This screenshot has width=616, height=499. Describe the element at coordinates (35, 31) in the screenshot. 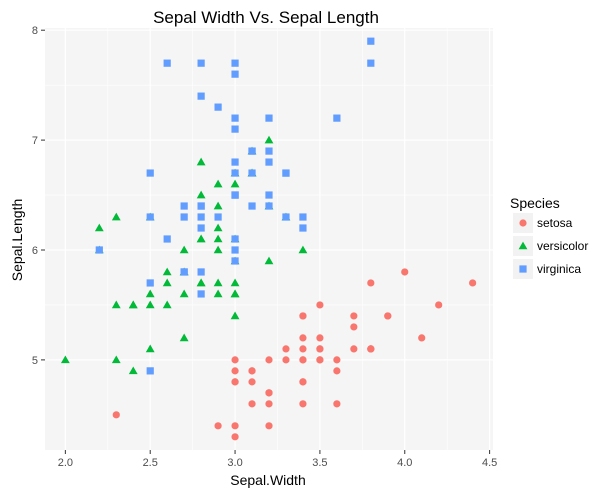

I see `y-tick-label: 8` at that location.